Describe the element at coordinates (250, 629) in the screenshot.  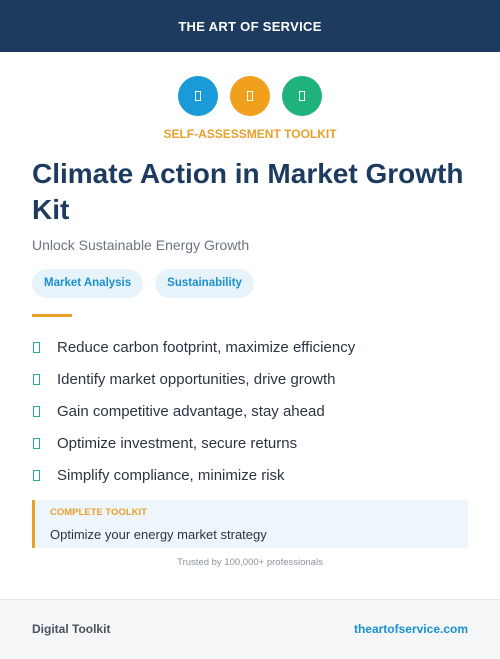
I see `footer: Digital Toolkit theartofservice.com` at that location.